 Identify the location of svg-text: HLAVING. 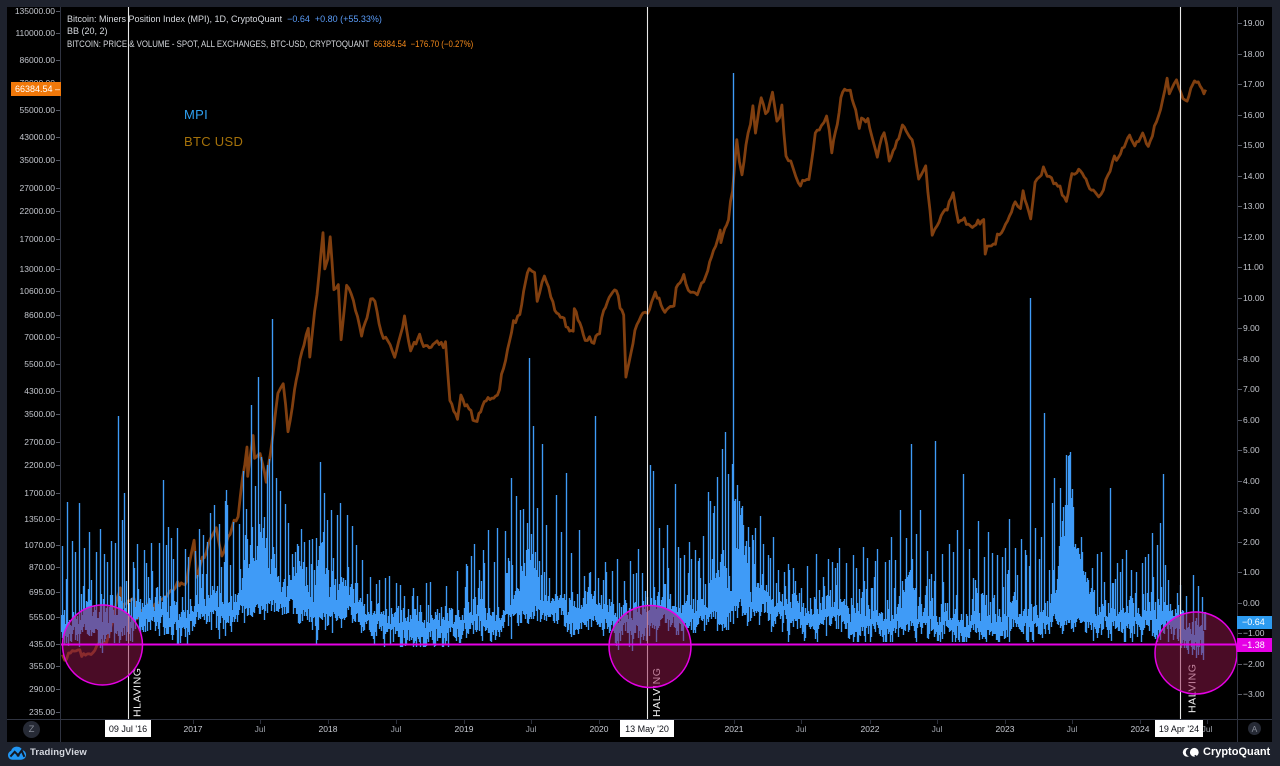
(138, 692).